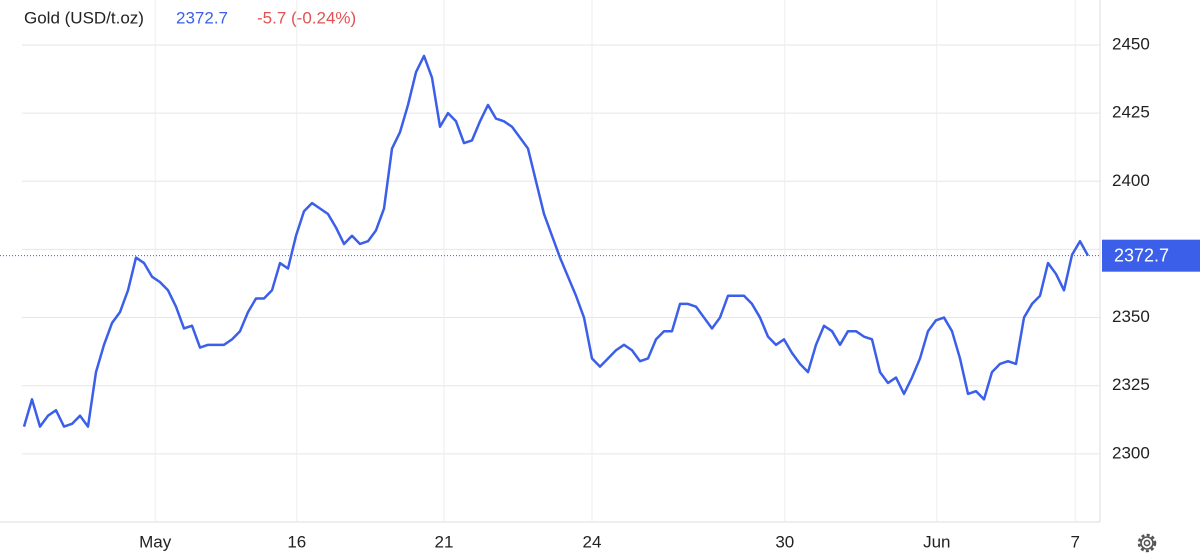 The width and height of the screenshot is (1200, 558). I want to click on x-tick-label: 24, so click(592, 541).